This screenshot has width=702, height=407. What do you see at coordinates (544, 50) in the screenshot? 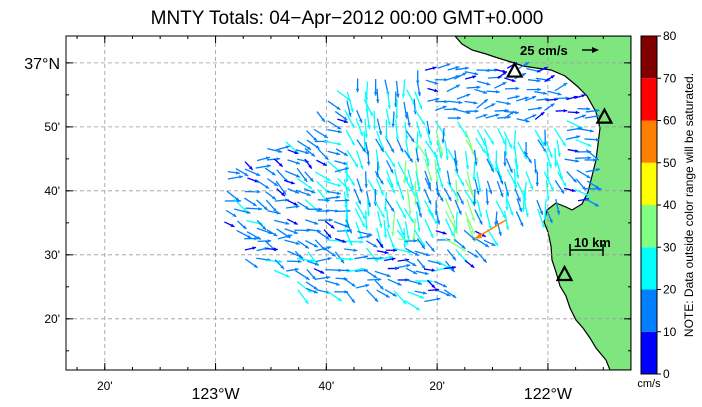
I see `reference-arrow-label: 25 cm/s` at bounding box center [544, 50].